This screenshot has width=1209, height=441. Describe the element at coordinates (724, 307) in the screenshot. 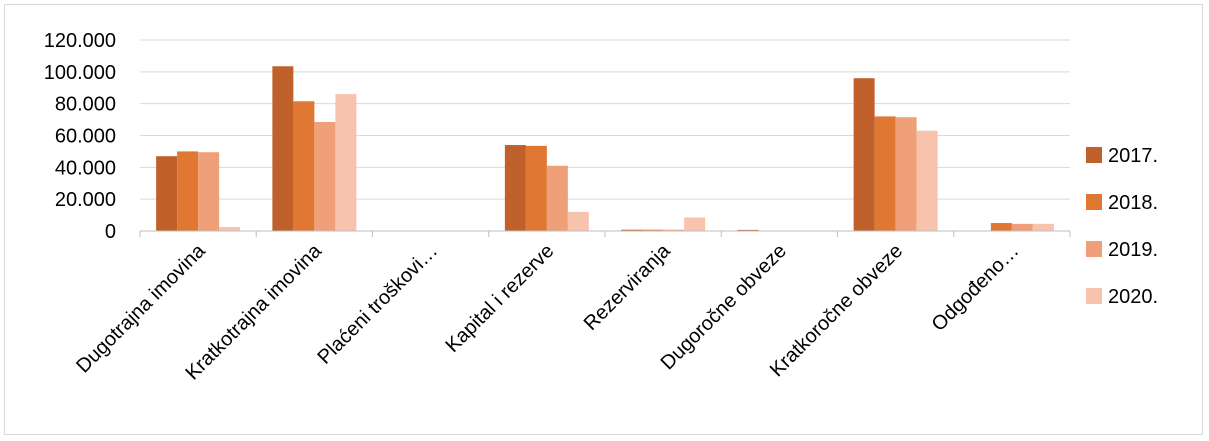

I see `x-tick-label: Dugoročne obveze` at that location.